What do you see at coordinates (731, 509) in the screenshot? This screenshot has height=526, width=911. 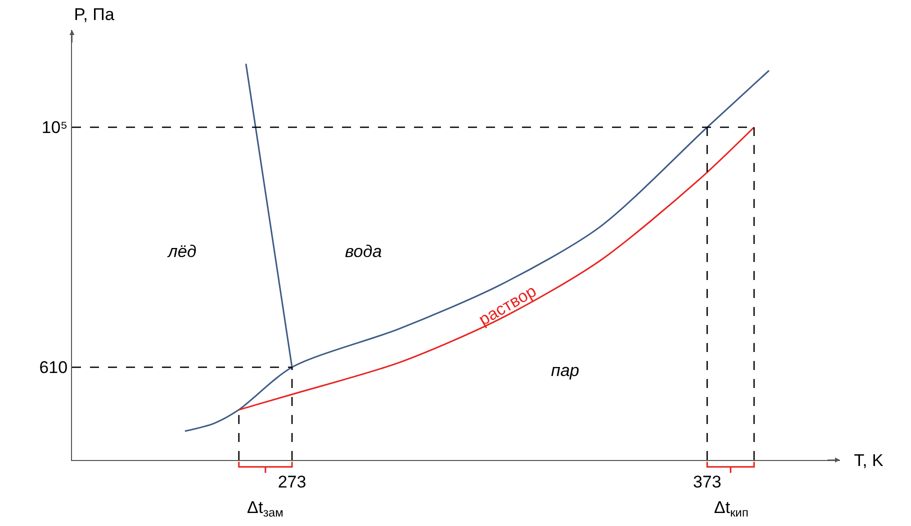 I see `text: Δt$_{кип}$` at bounding box center [731, 509].